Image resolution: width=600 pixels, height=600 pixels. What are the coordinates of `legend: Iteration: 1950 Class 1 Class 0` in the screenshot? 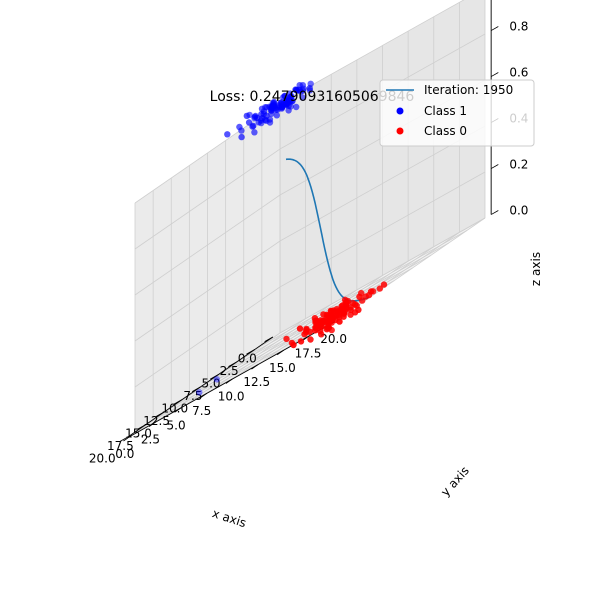 It's located at (457, 113).